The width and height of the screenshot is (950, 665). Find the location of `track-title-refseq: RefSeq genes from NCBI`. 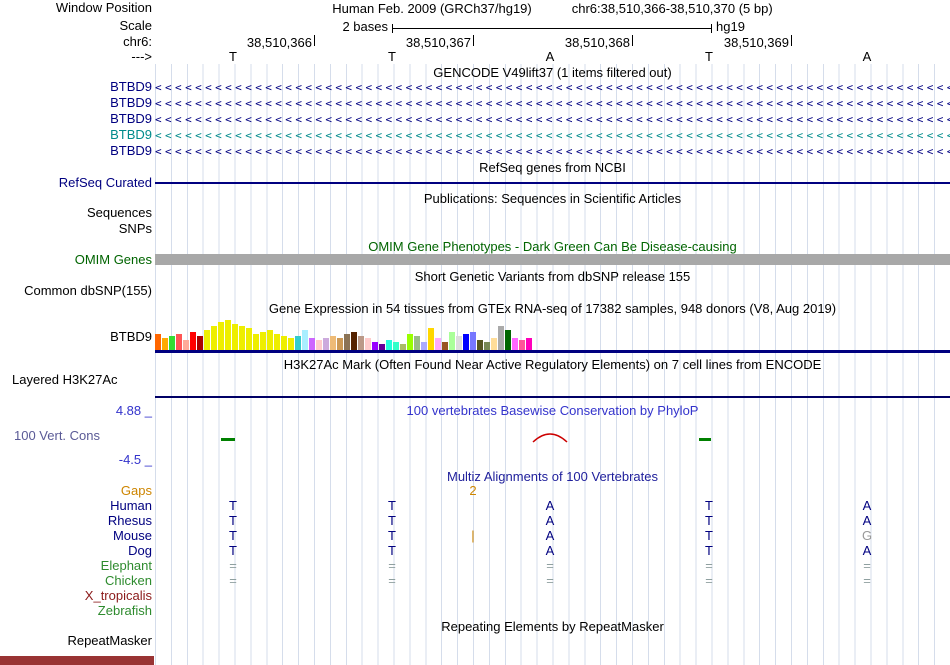

track-title-refseq: RefSeq genes from NCBI is located at coordinates (552, 167).